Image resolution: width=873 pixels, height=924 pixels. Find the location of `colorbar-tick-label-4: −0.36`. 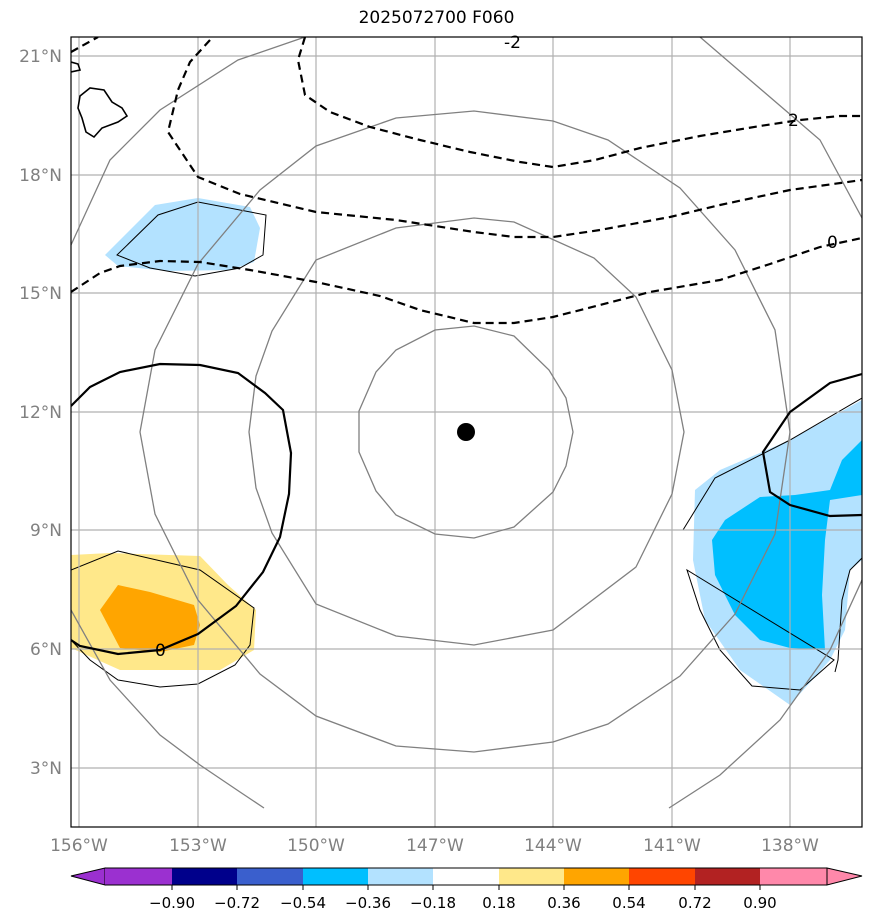

colorbar-tick-label-4: −0.36 is located at coordinates (368, 903).